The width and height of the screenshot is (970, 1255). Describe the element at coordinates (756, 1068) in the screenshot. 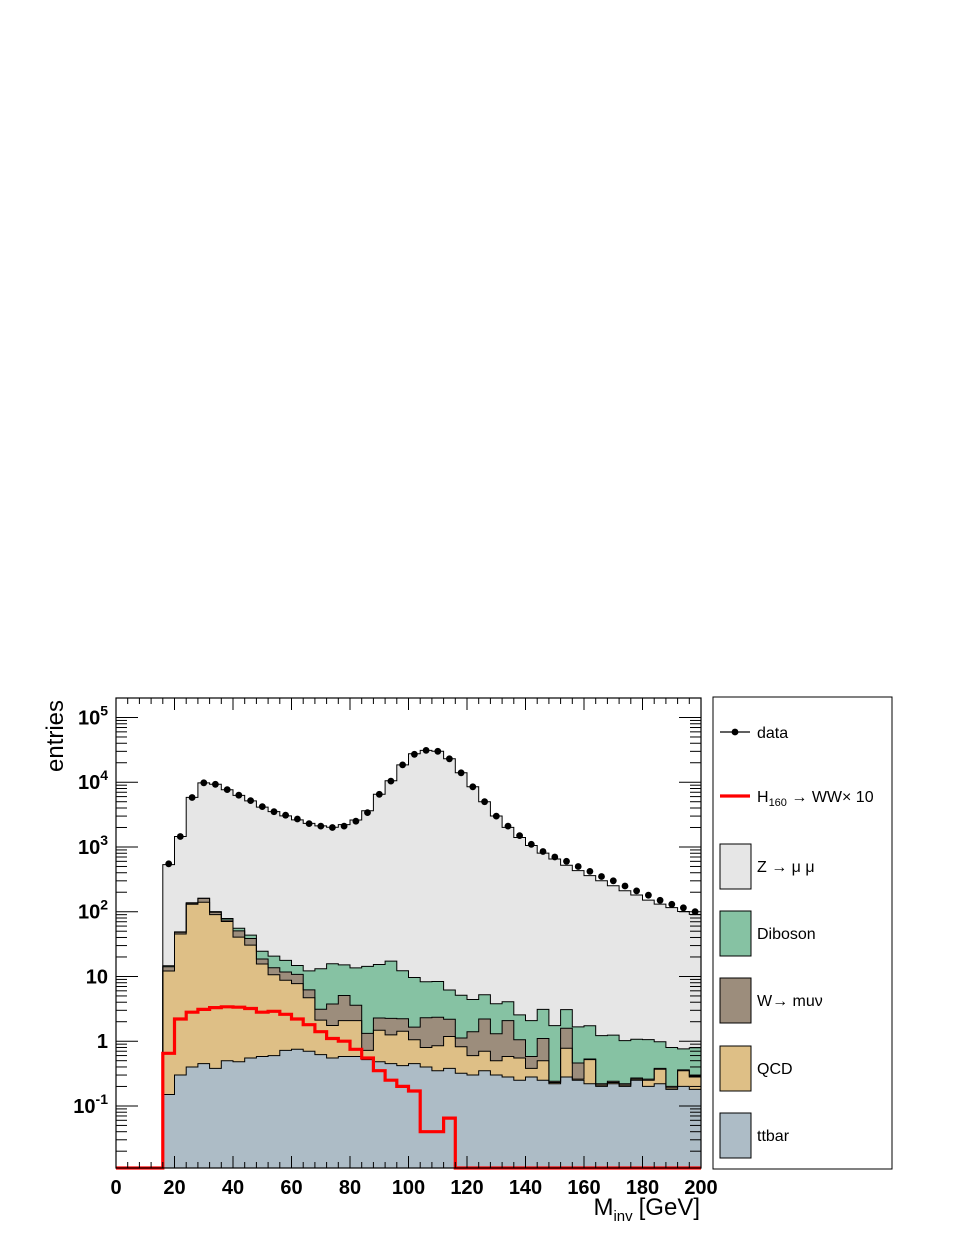

I see `legend-entry-qcd: QCD` at that location.